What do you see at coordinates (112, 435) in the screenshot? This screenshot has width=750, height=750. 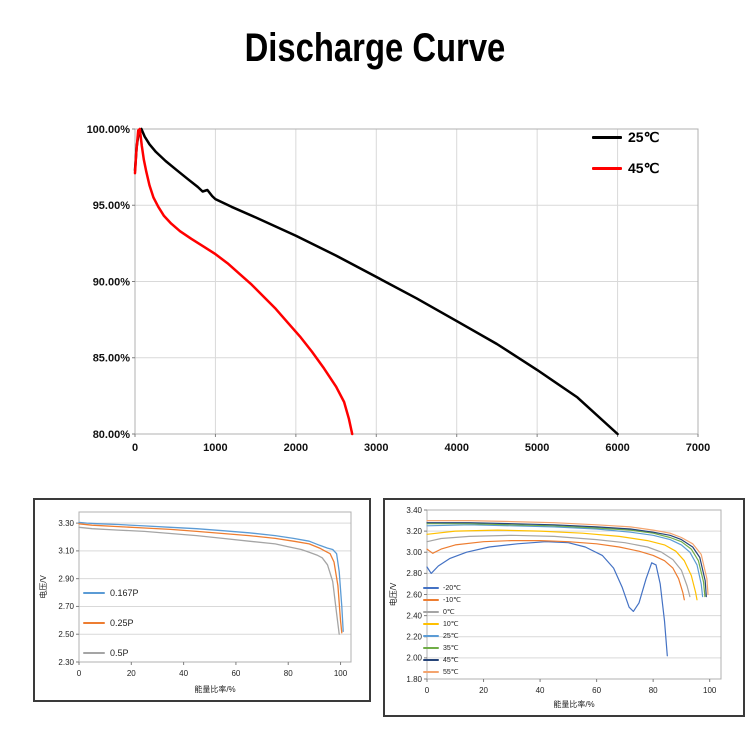 I see `y-tick-label: 80.00%` at bounding box center [112, 435].